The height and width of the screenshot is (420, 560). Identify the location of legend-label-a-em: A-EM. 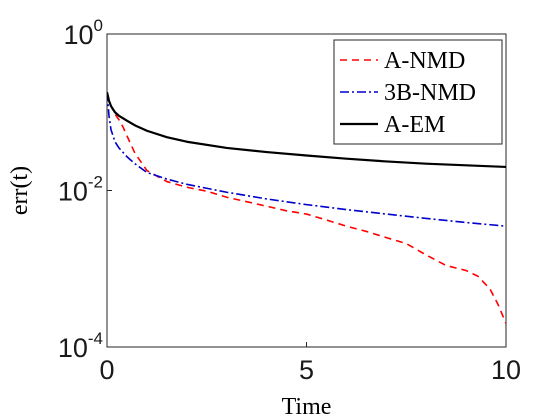
(414, 125).